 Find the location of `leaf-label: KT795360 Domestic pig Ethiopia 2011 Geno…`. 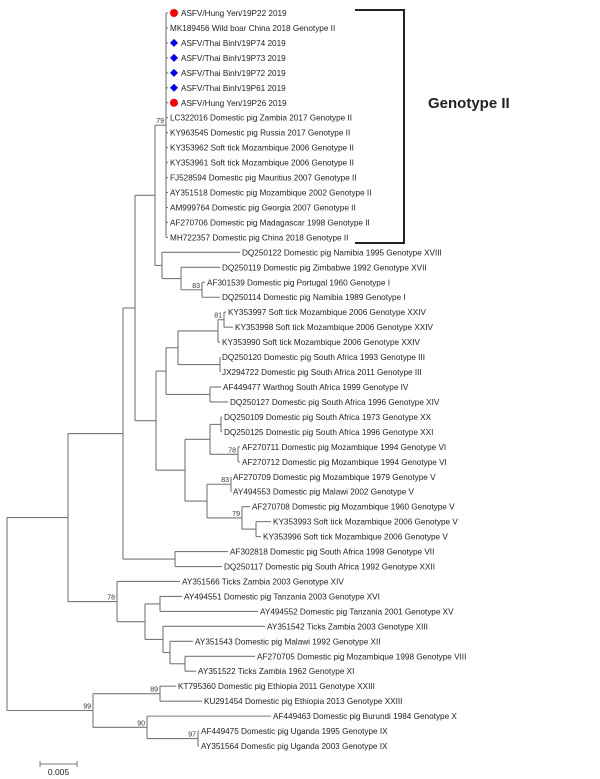

leaf-label: KT795360 Domestic pig Ethiopia 2011 Geno… is located at coordinates (276, 686).